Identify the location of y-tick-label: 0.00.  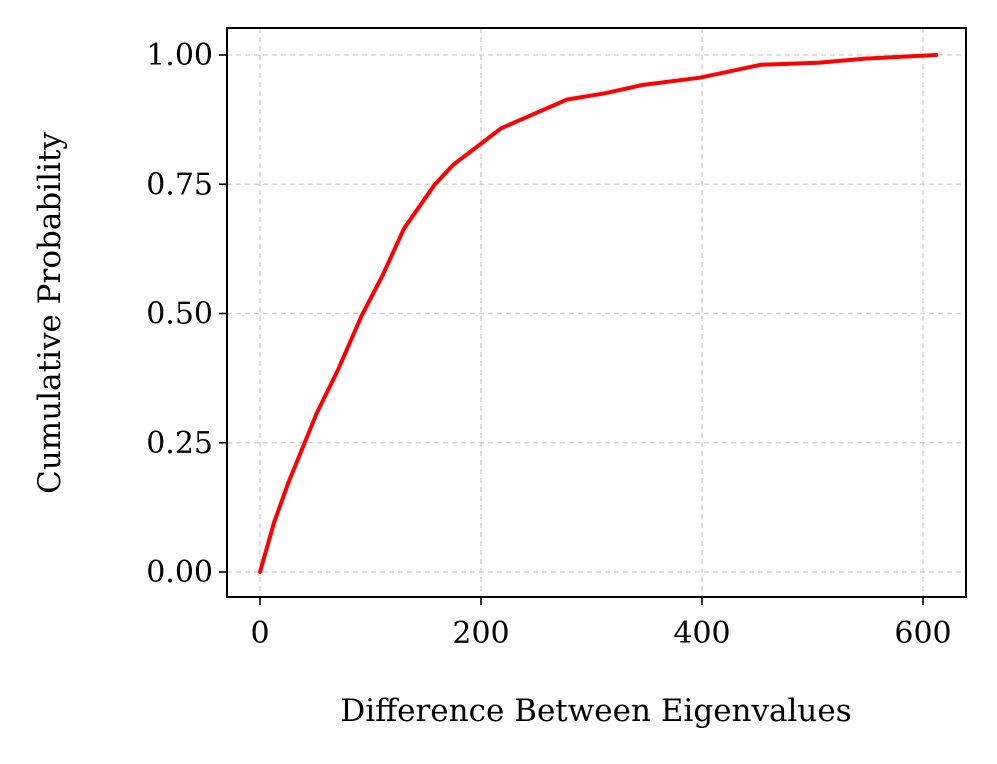
(179, 572).